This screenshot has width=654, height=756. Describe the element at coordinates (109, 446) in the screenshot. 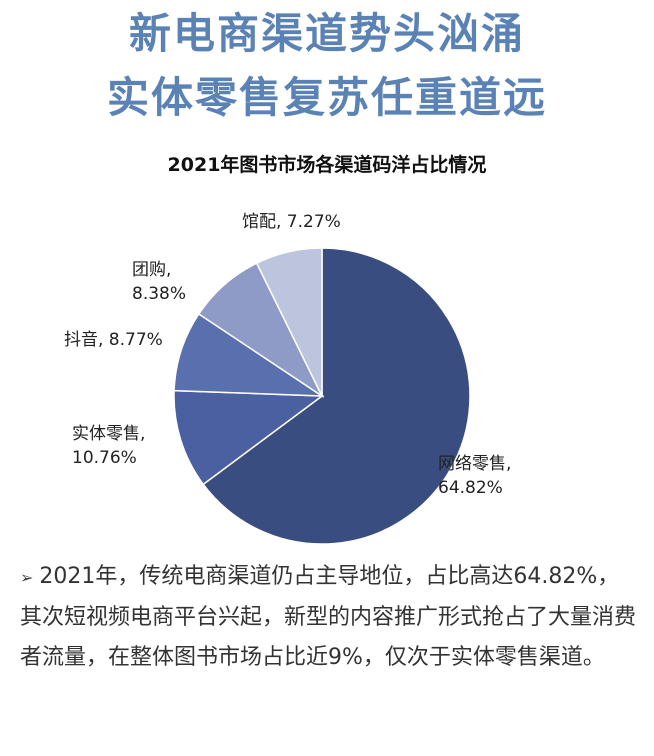

I see `slice-label-retail: 实体零售, 10.76%` at that location.